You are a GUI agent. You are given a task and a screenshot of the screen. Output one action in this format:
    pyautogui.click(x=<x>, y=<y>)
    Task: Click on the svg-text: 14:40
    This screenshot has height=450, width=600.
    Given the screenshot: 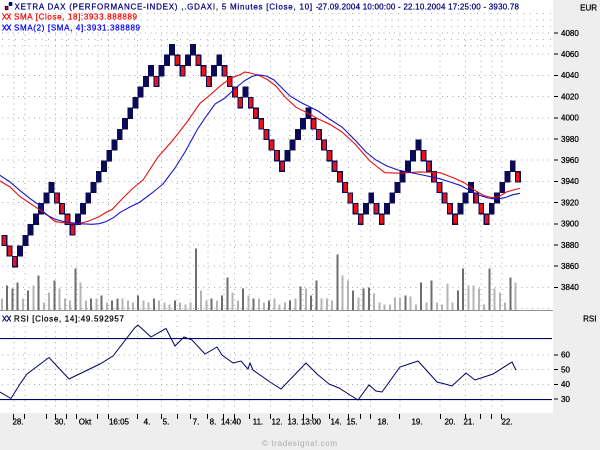 What is the action you would take?
    pyautogui.click(x=231, y=422)
    